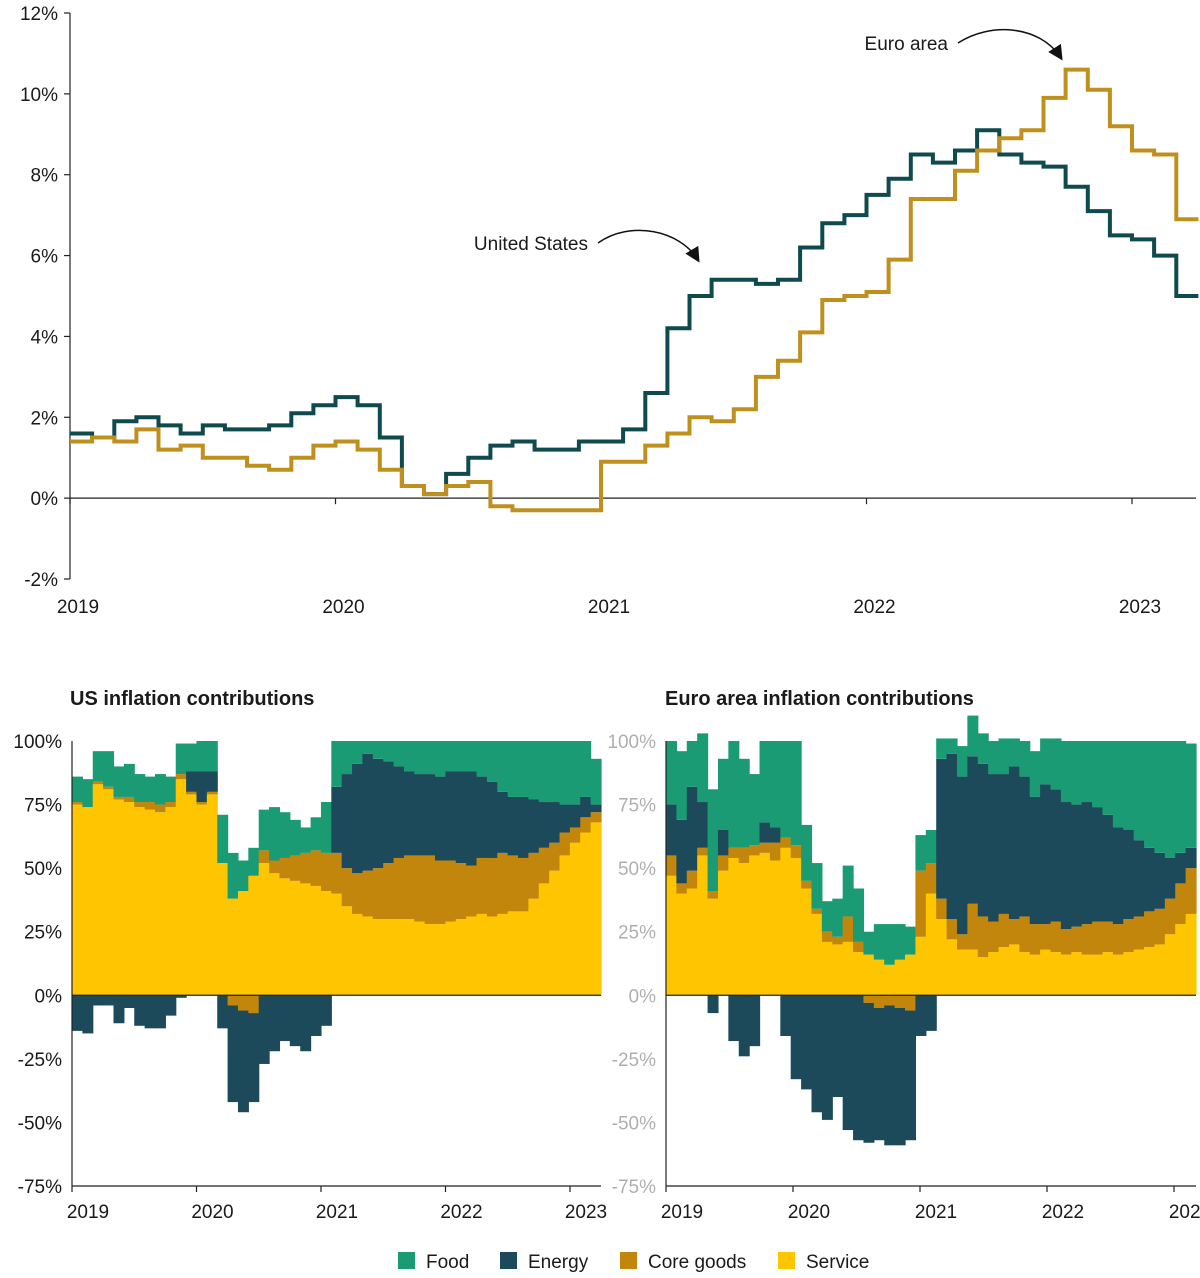 The height and width of the screenshot is (1278, 1200). Describe the element at coordinates (1010, 44) in the screenshot. I see `annotation-arrow-euro-area` at that location.